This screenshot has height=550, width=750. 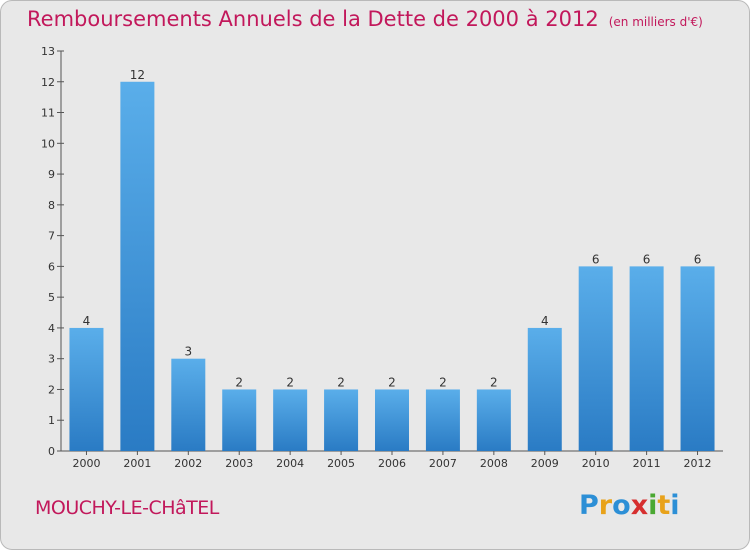 I want to click on x-tick-label: 2004, so click(x=290, y=463).